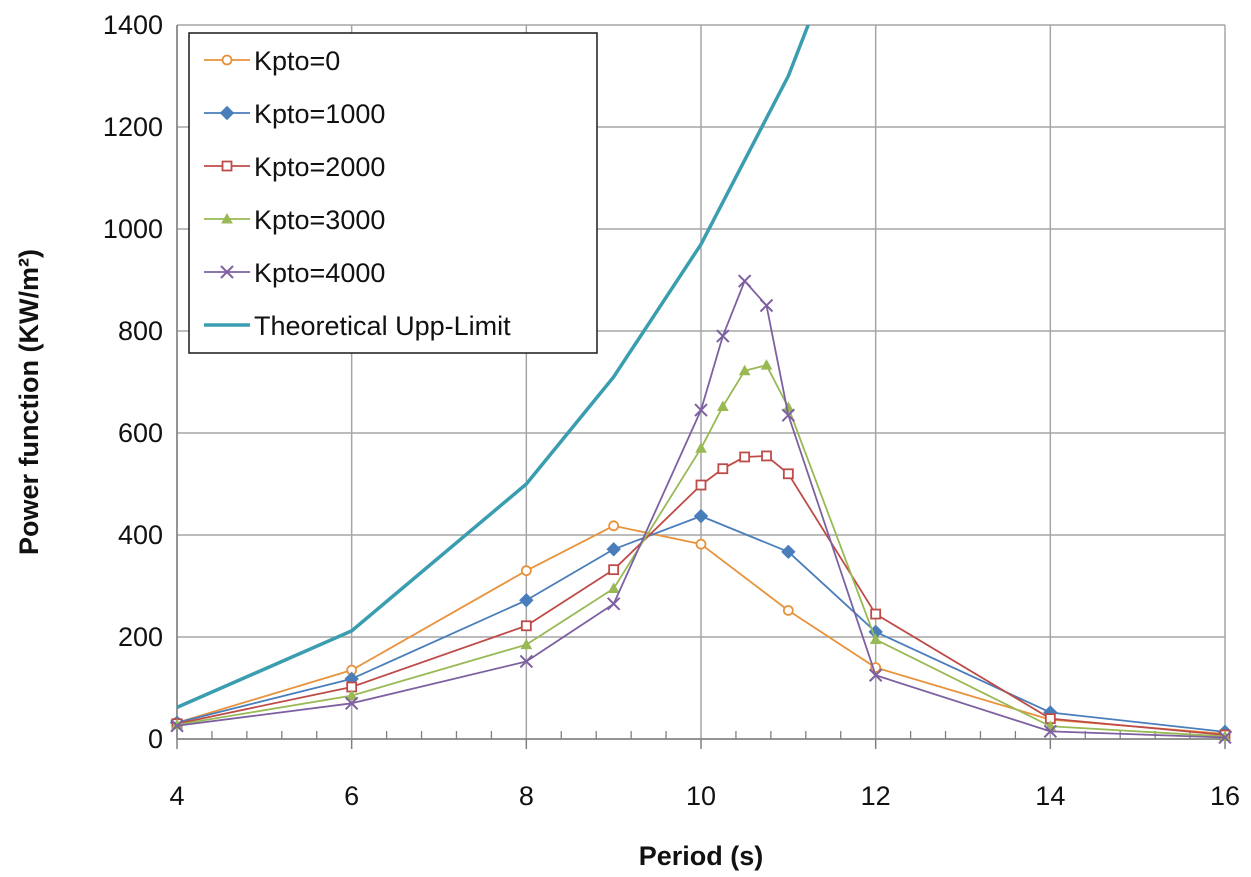  Describe the element at coordinates (155, 739) in the screenshot. I see `y-tick-label: 0` at that location.